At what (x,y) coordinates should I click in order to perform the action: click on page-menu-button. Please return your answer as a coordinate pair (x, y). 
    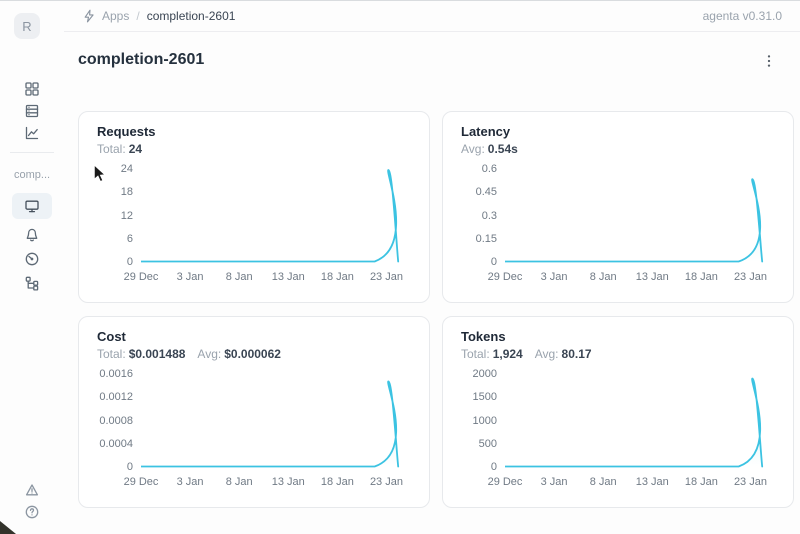
    Looking at the image, I should click on (769, 61).